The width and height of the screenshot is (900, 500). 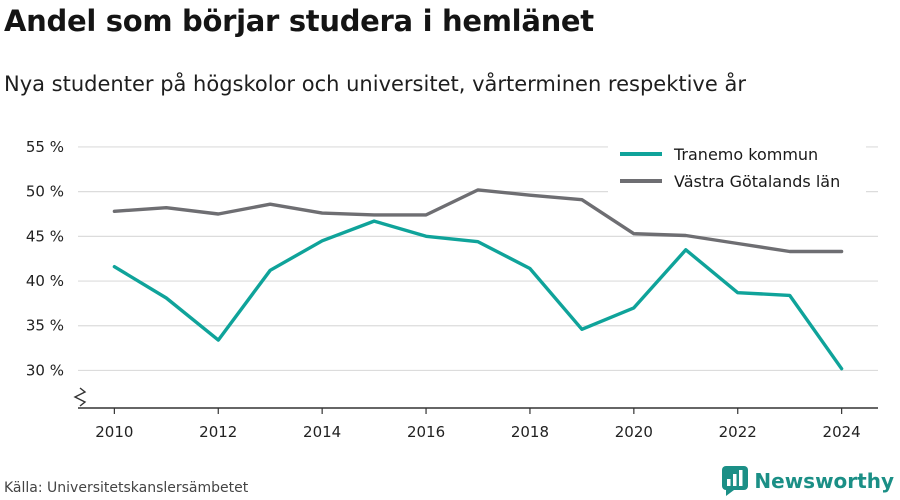 I want to click on brand: Newsworthy, so click(x=808, y=481).